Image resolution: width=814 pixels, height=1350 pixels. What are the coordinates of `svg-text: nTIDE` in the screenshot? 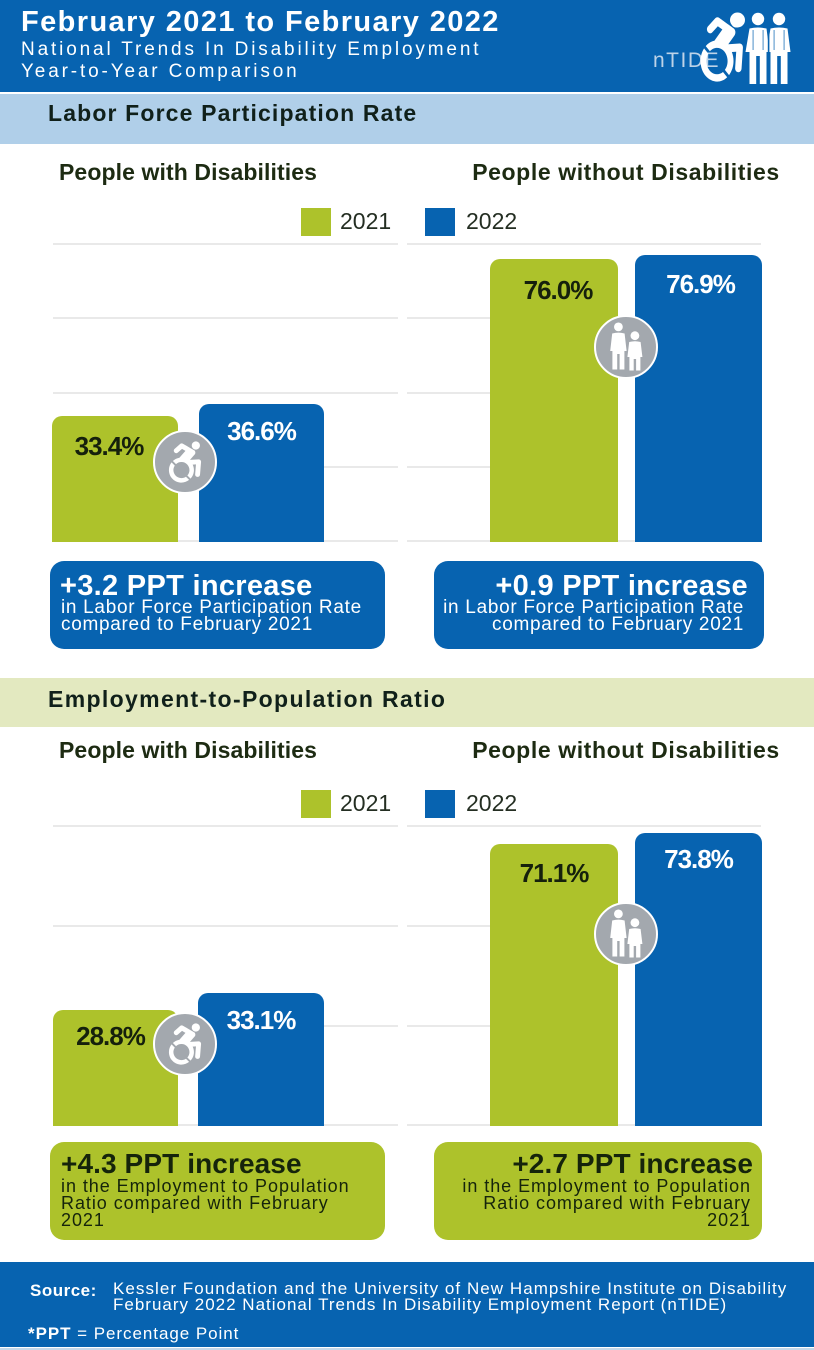 It's located at (686, 60).